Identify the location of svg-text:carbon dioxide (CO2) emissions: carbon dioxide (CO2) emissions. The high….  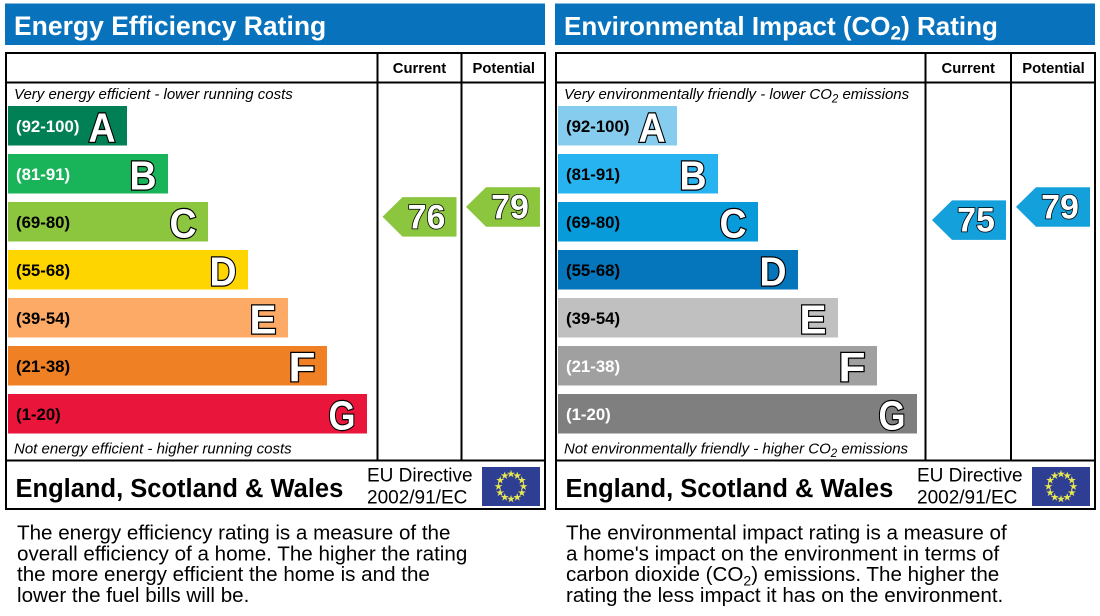
(782, 576).